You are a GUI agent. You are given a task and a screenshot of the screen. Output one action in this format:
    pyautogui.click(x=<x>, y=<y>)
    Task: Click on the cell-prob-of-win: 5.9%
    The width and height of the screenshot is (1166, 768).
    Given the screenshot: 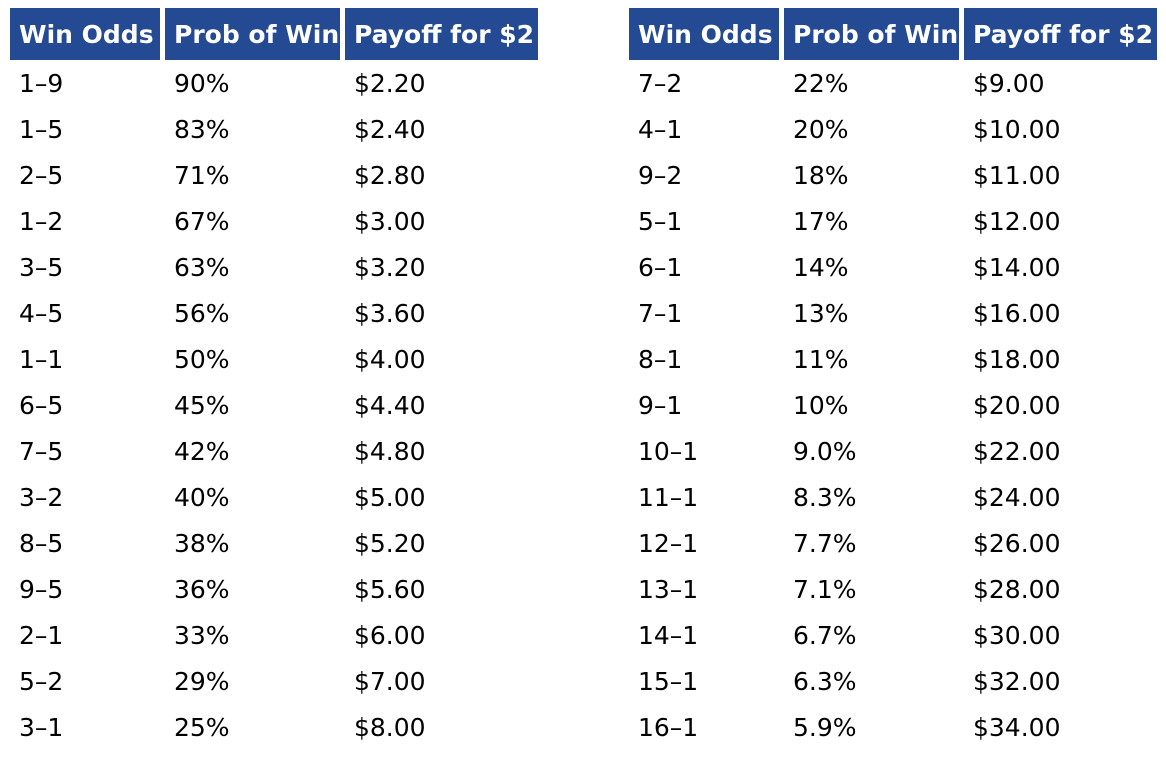 What is the action you would take?
    pyautogui.click(x=825, y=727)
    